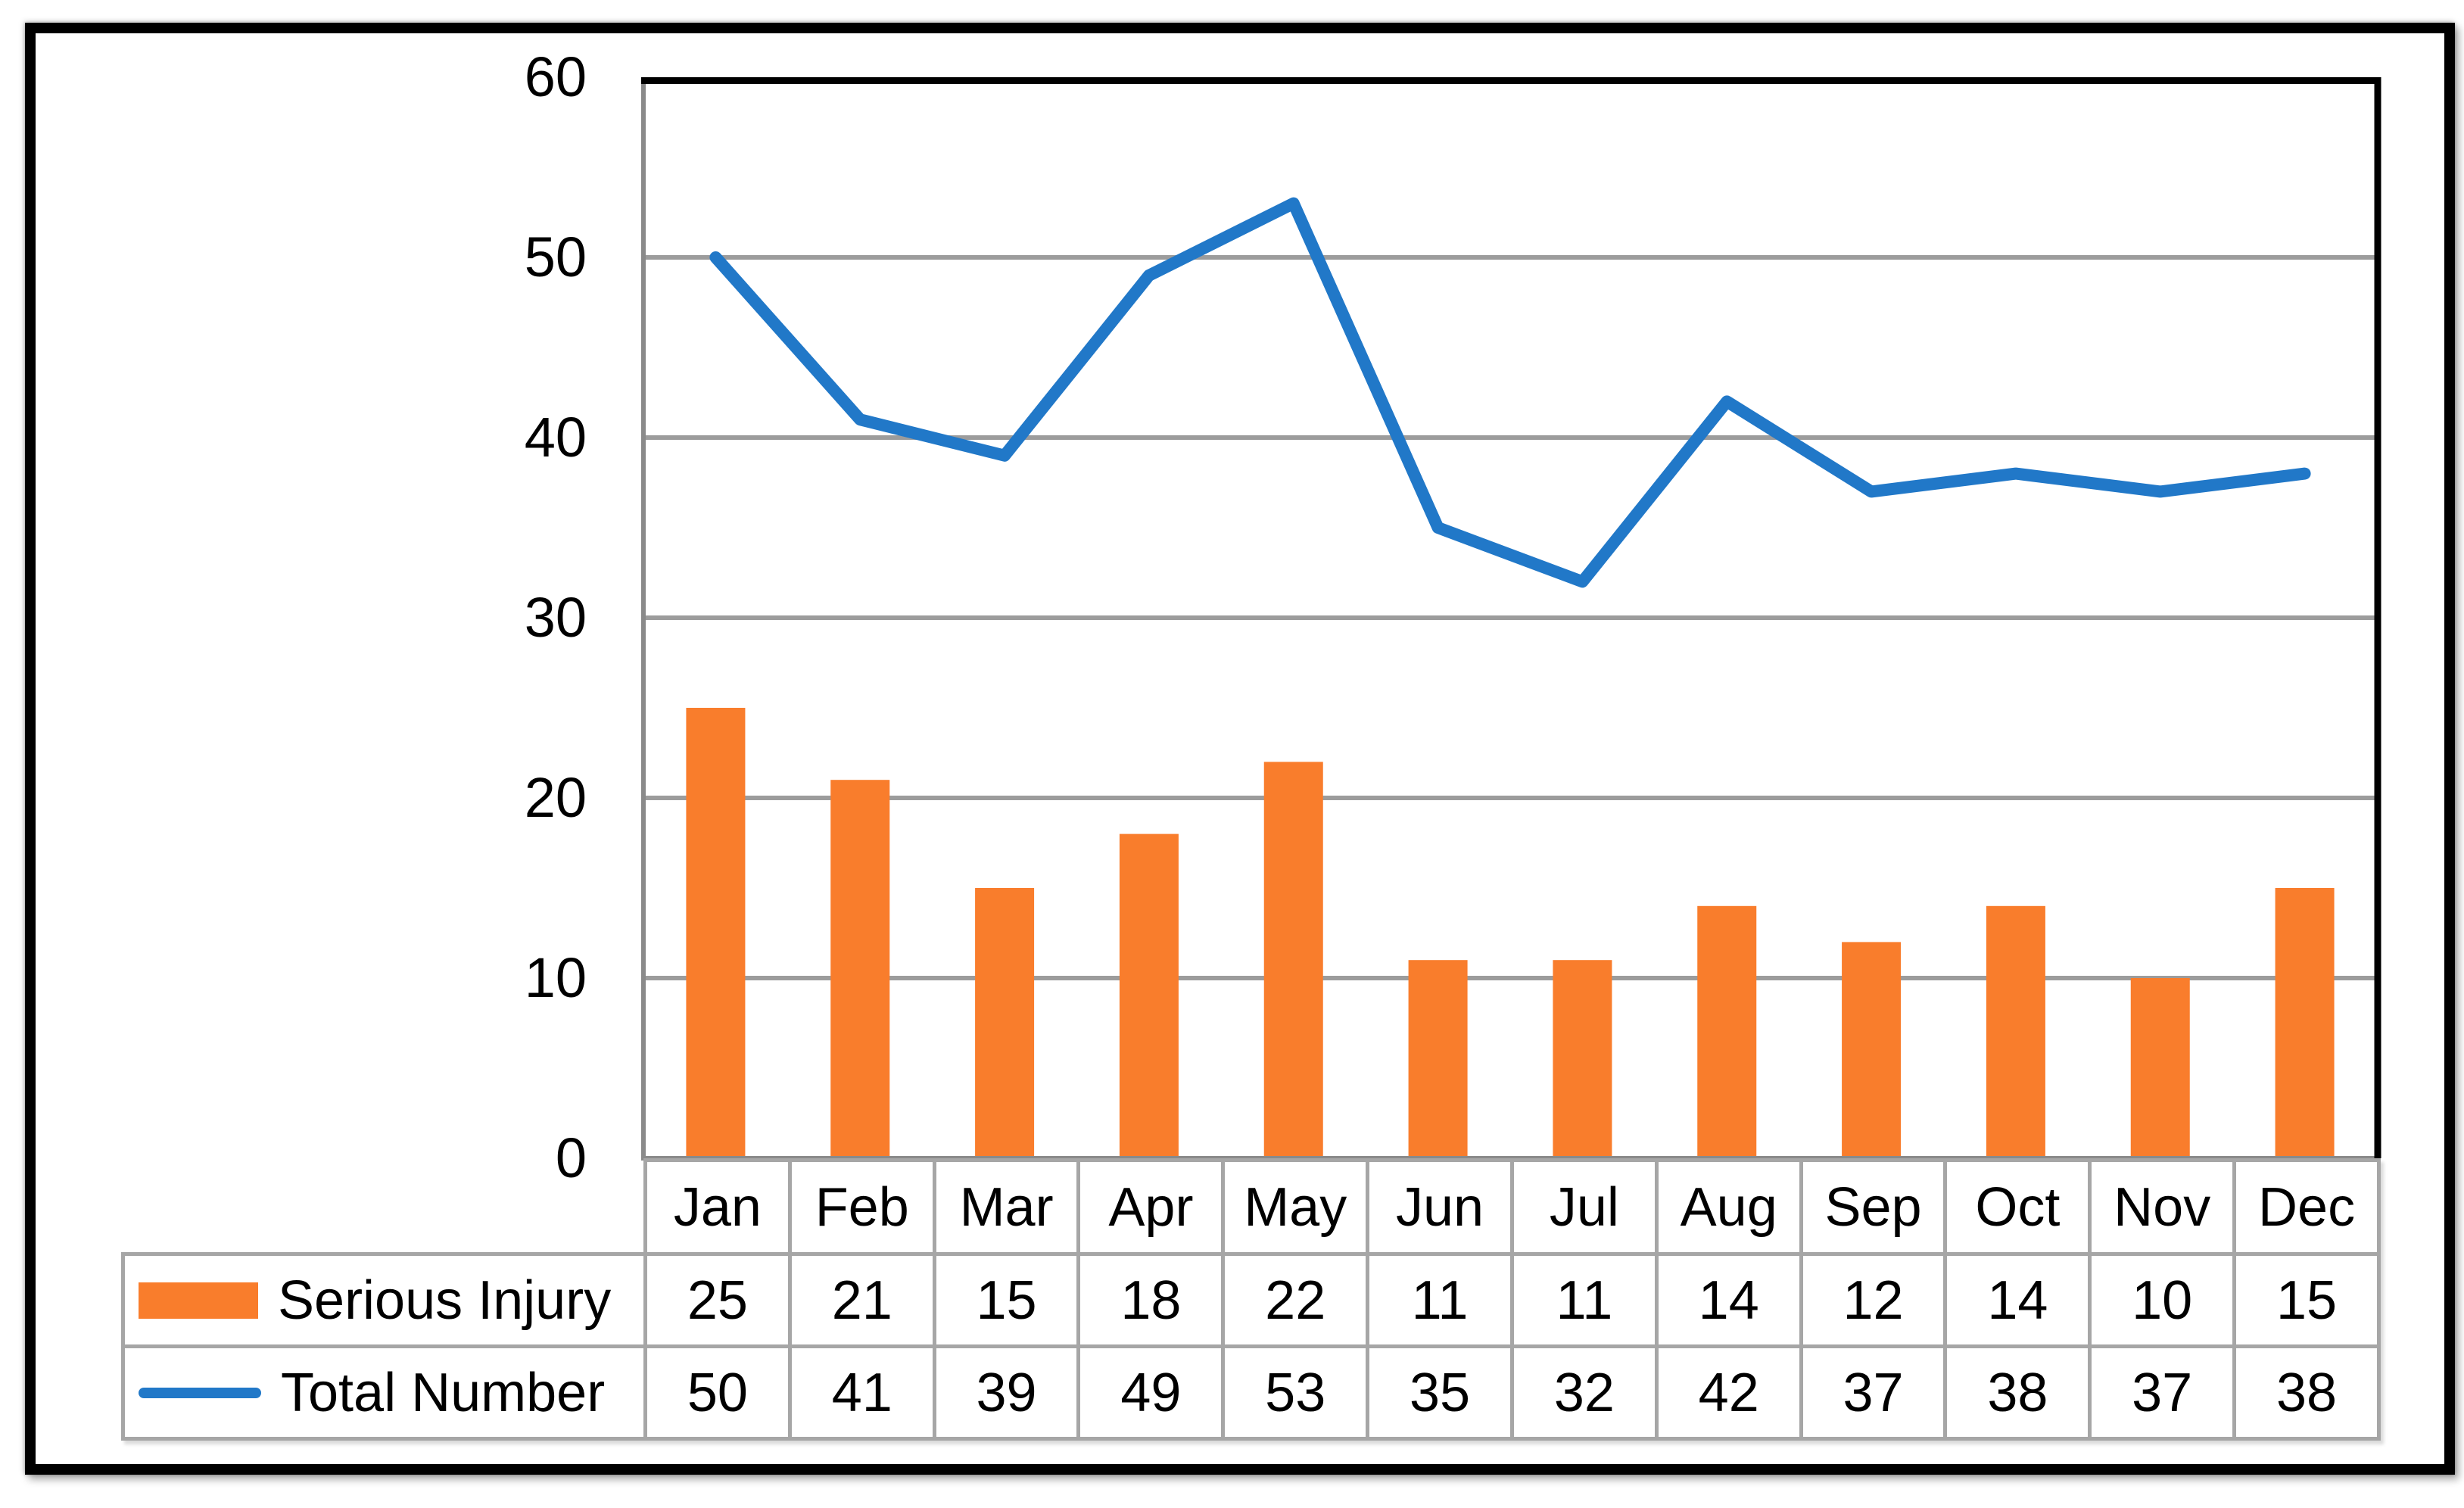 Image resolution: width=2464 pixels, height=1508 pixels. I want to click on month-cell-aug: Aug, so click(1728, 1207).